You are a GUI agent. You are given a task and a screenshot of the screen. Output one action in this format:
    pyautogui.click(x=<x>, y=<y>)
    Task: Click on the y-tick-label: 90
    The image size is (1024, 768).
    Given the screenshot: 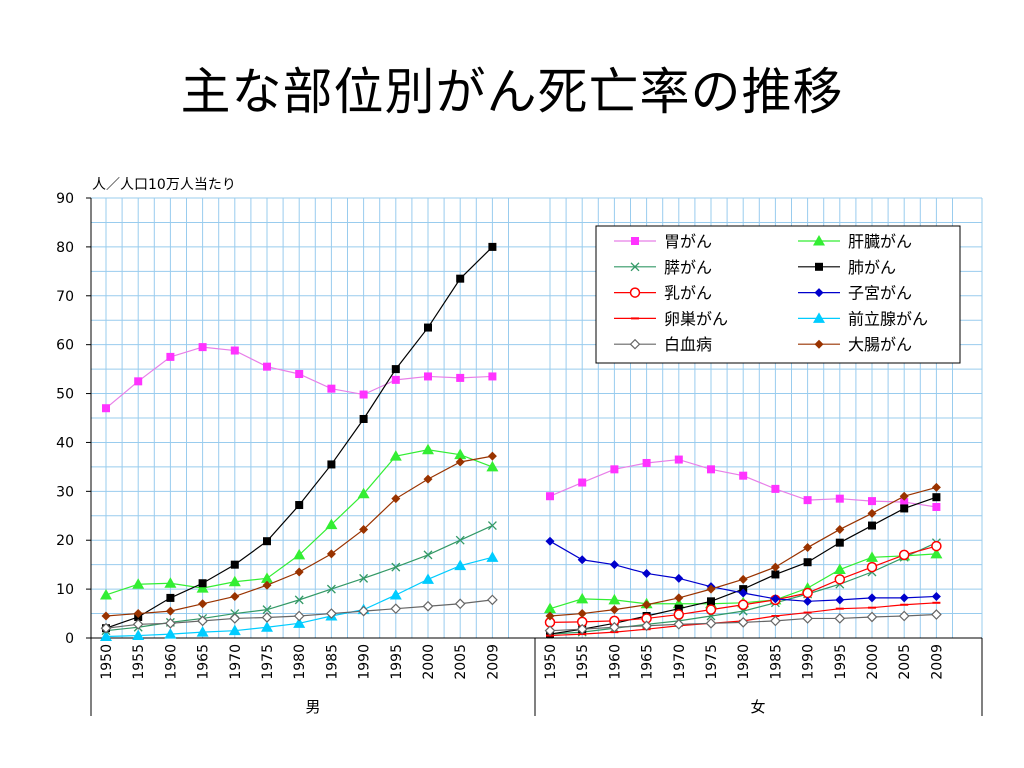 What is the action you would take?
    pyautogui.click(x=65, y=199)
    